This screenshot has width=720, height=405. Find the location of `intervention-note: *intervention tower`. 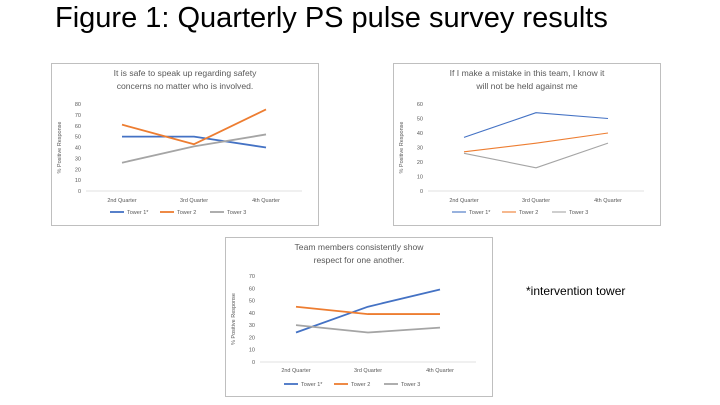

intervention-note: *intervention tower is located at coordinates (576, 291).